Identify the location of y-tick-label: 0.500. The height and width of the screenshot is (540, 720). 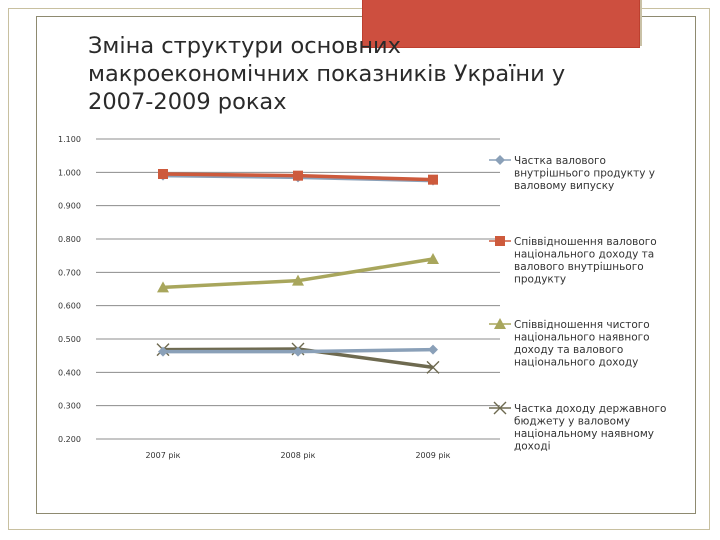
(69, 339).